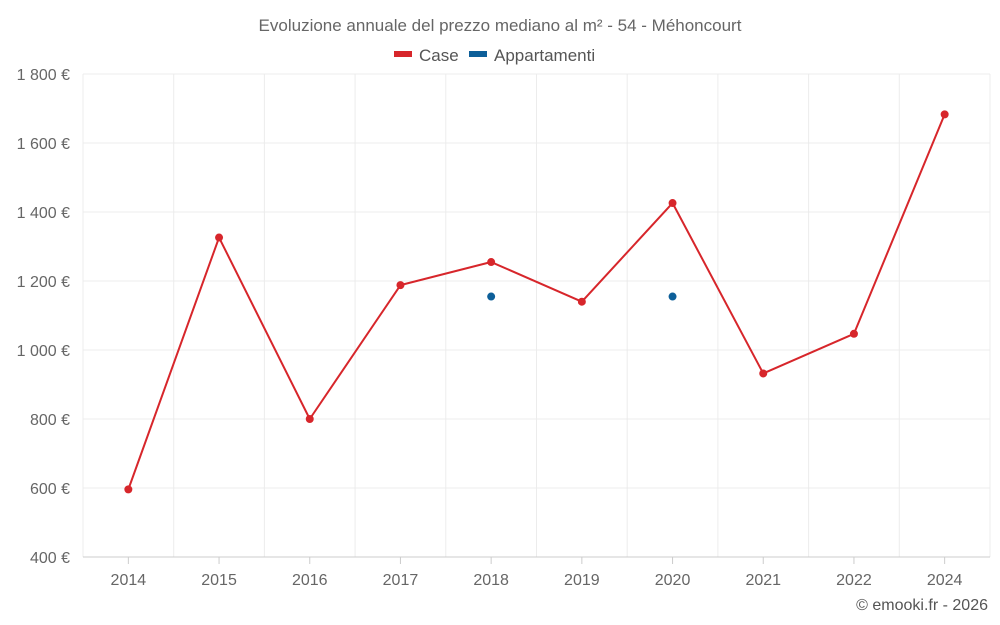 The height and width of the screenshot is (625, 1000). What do you see at coordinates (478, 54) in the screenshot?
I see `legend-swatch-appartamenti` at bounding box center [478, 54].